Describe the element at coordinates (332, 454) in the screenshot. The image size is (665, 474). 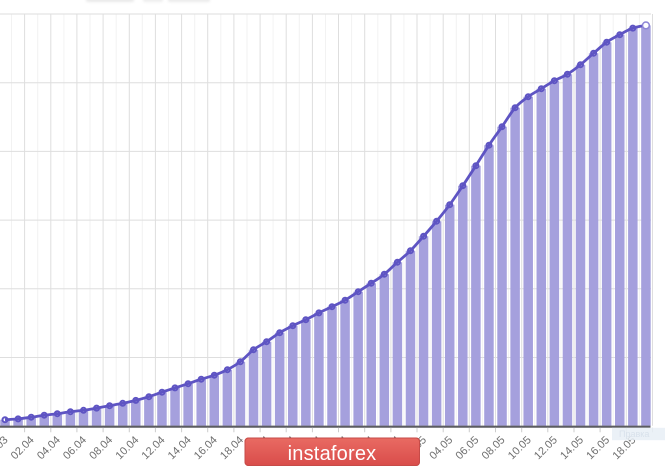
I see `svg-text: instaforex` at that location.